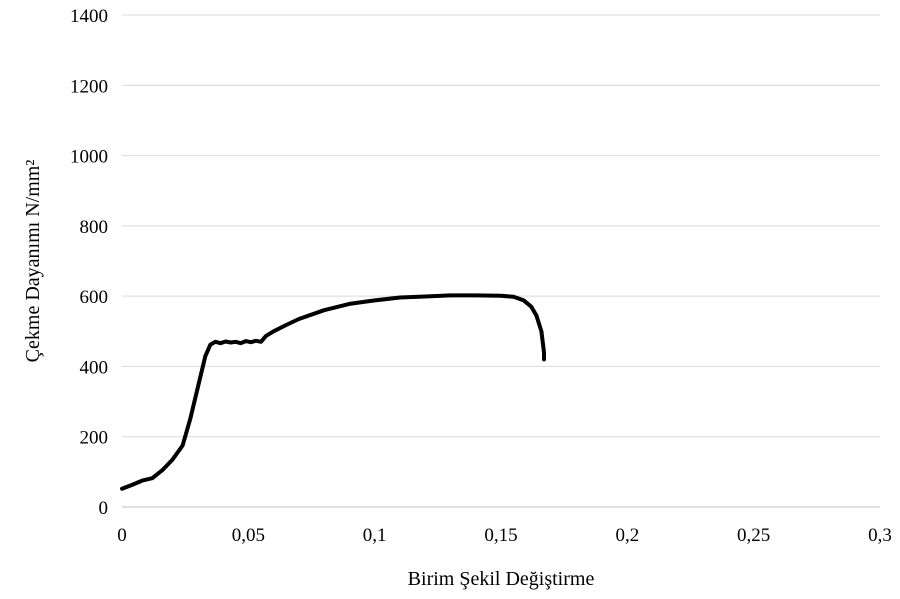  Describe the element at coordinates (89, 86) in the screenshot. I see `y-tick-label: 1200` at that location.